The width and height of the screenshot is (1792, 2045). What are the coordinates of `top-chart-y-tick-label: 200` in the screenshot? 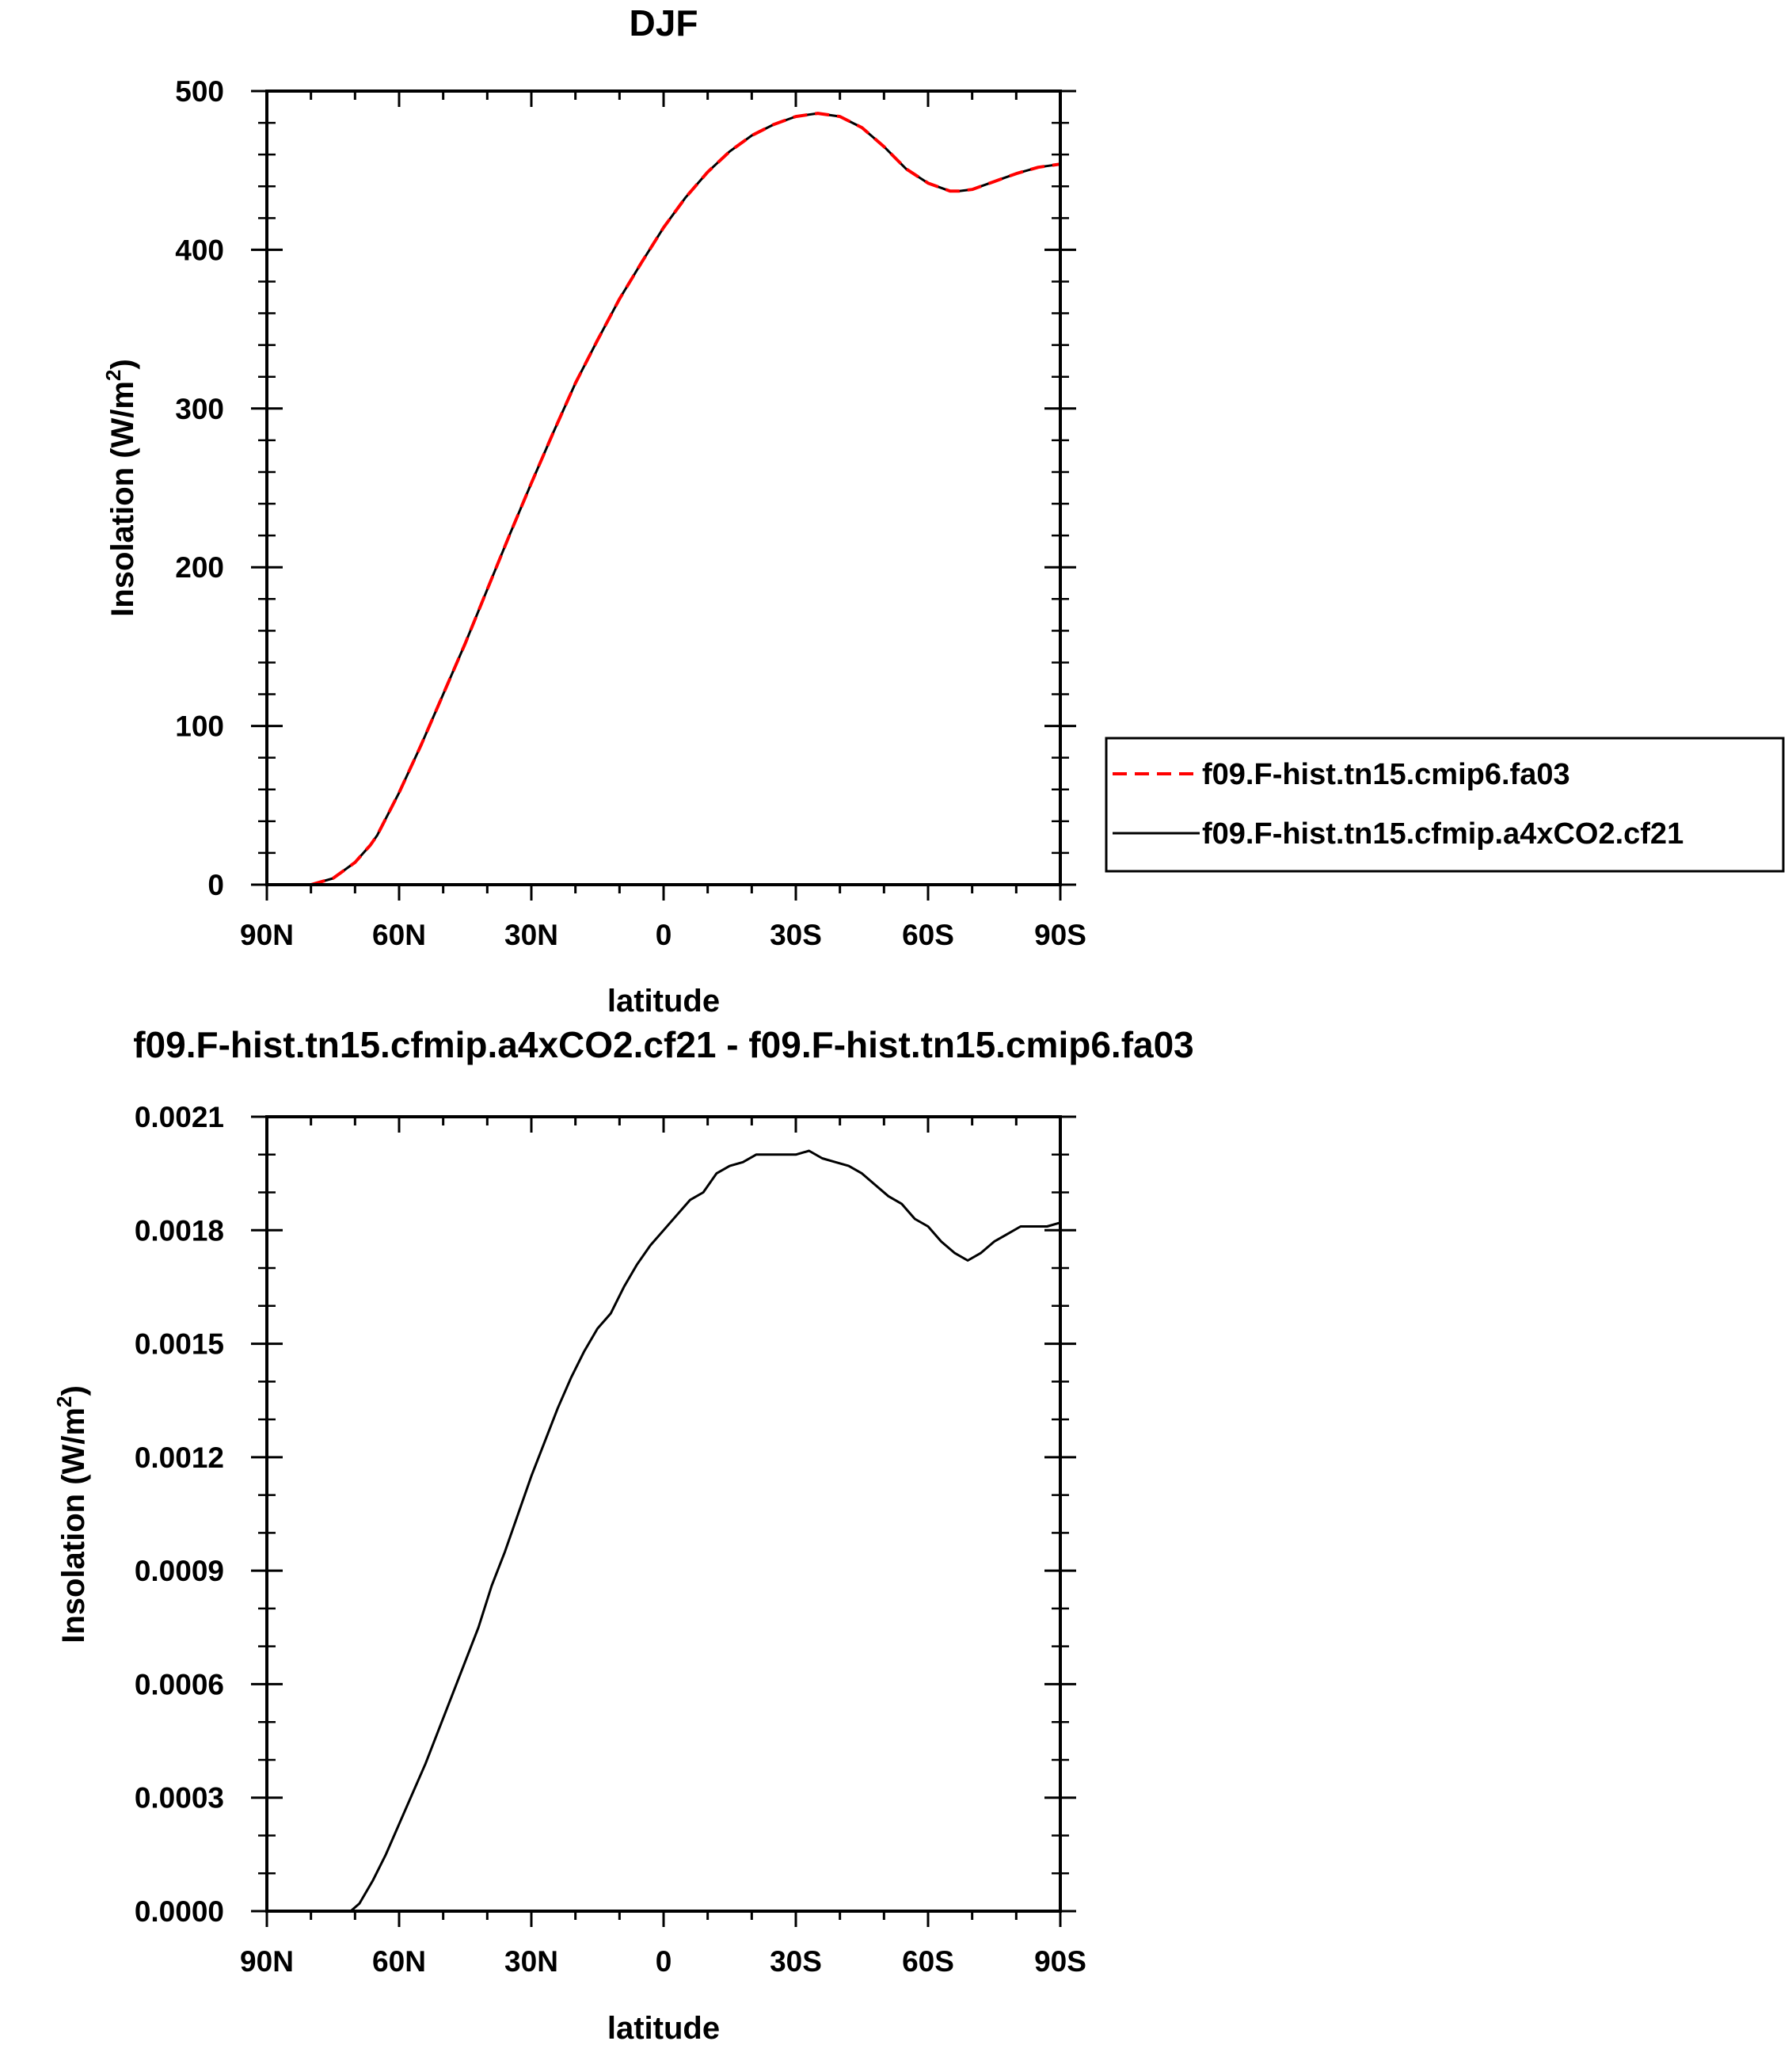 It's located at (199, 567).